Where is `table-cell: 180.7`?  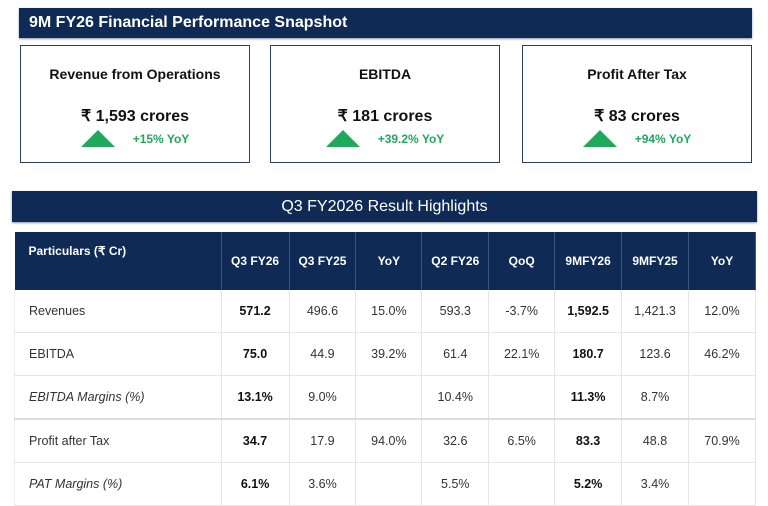 table-cell: 180.7 is located at coordinates (588, 354).